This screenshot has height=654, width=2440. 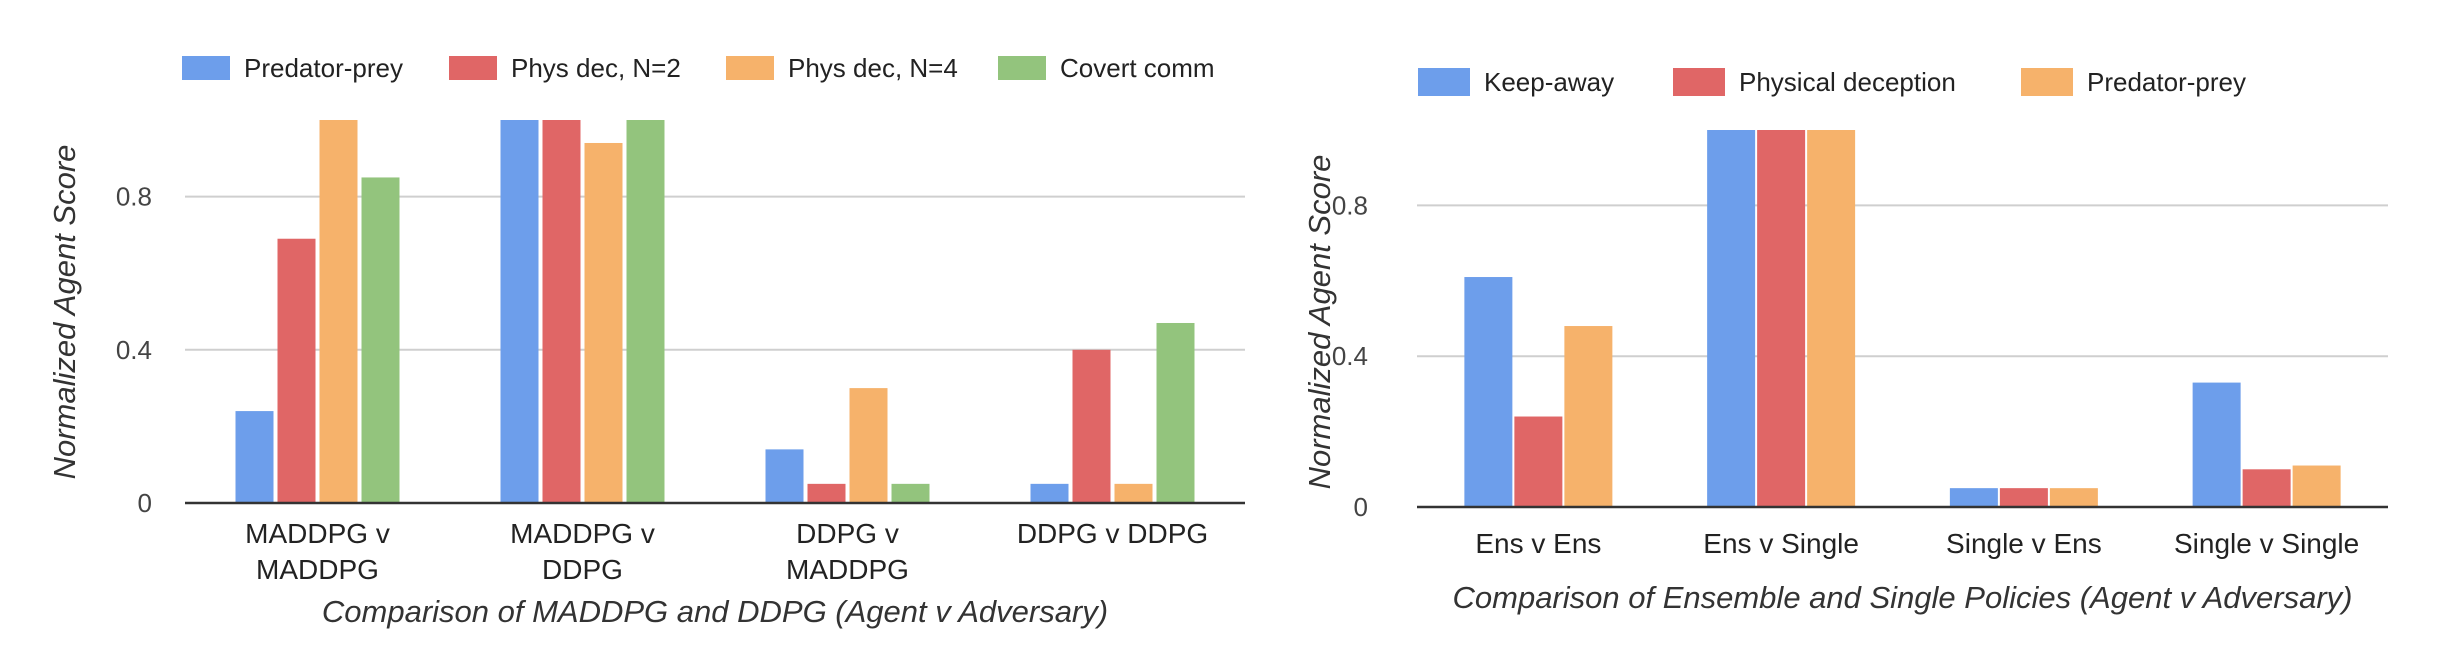 I want to click on legend-label: Phys dec, N=2, so click(x=596, y=68).